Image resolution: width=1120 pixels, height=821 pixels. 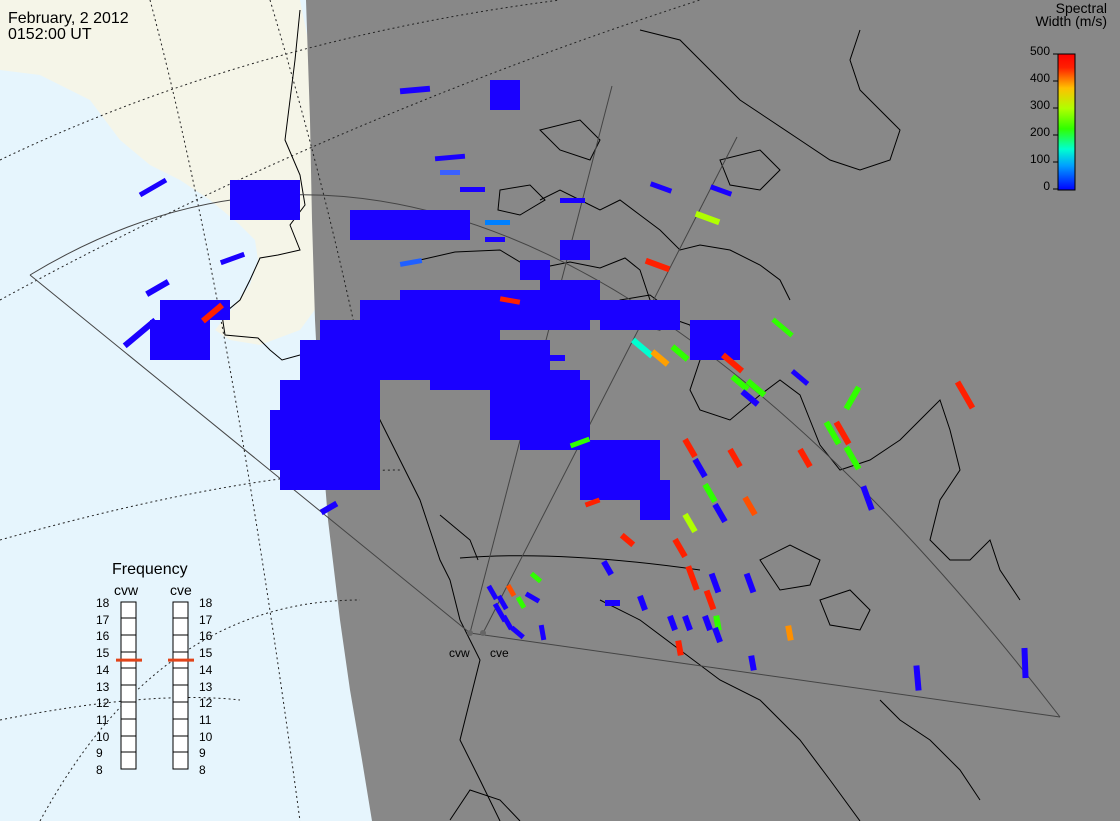 I want to click on colorbar-tick: 200, so click(x=1039, y=132).